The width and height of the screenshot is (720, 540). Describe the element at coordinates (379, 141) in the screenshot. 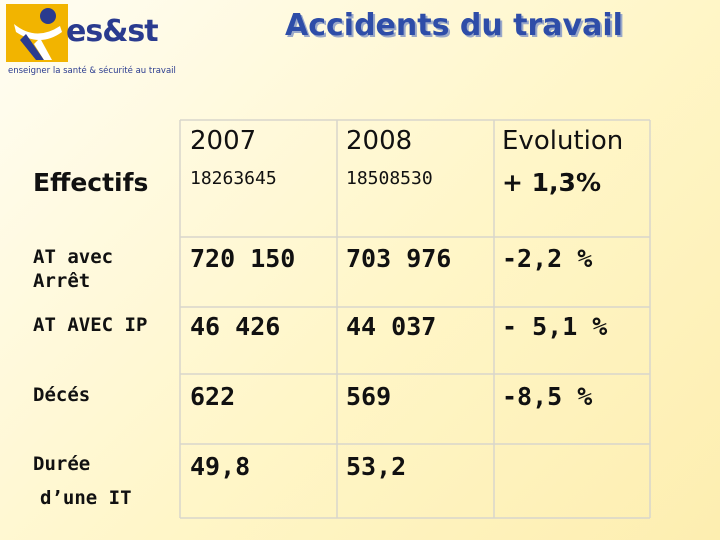

I see `column-header-2008: 2008` at that location.